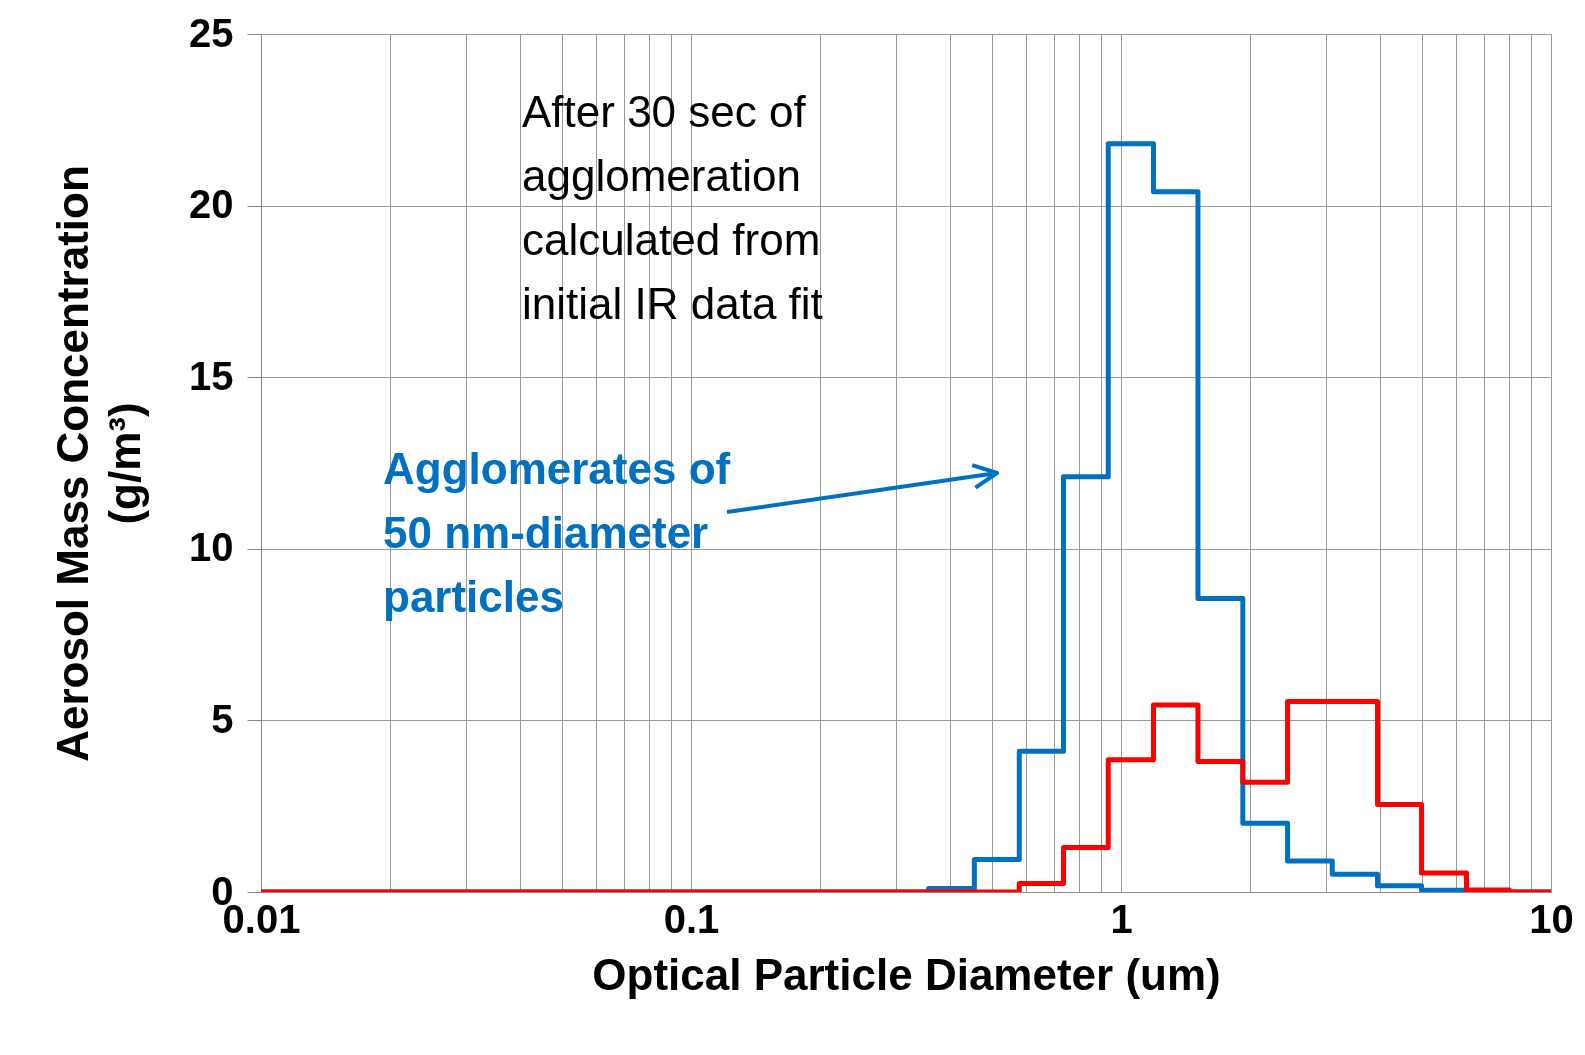 The image size is (1585, 1055). Describe the element at coordinates (906, 974) in the screenshot. I see `x-axis-title: Optical Particle Diameter (um)` at that location.